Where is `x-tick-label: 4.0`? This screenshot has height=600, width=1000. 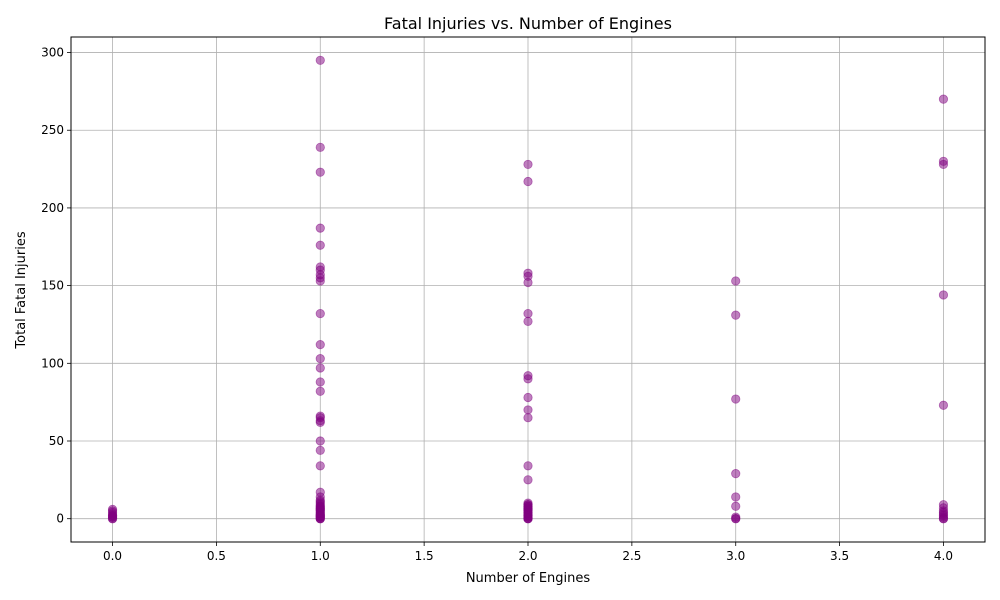 x-tick-label: 4.0 is located at coordinates (943, 556).